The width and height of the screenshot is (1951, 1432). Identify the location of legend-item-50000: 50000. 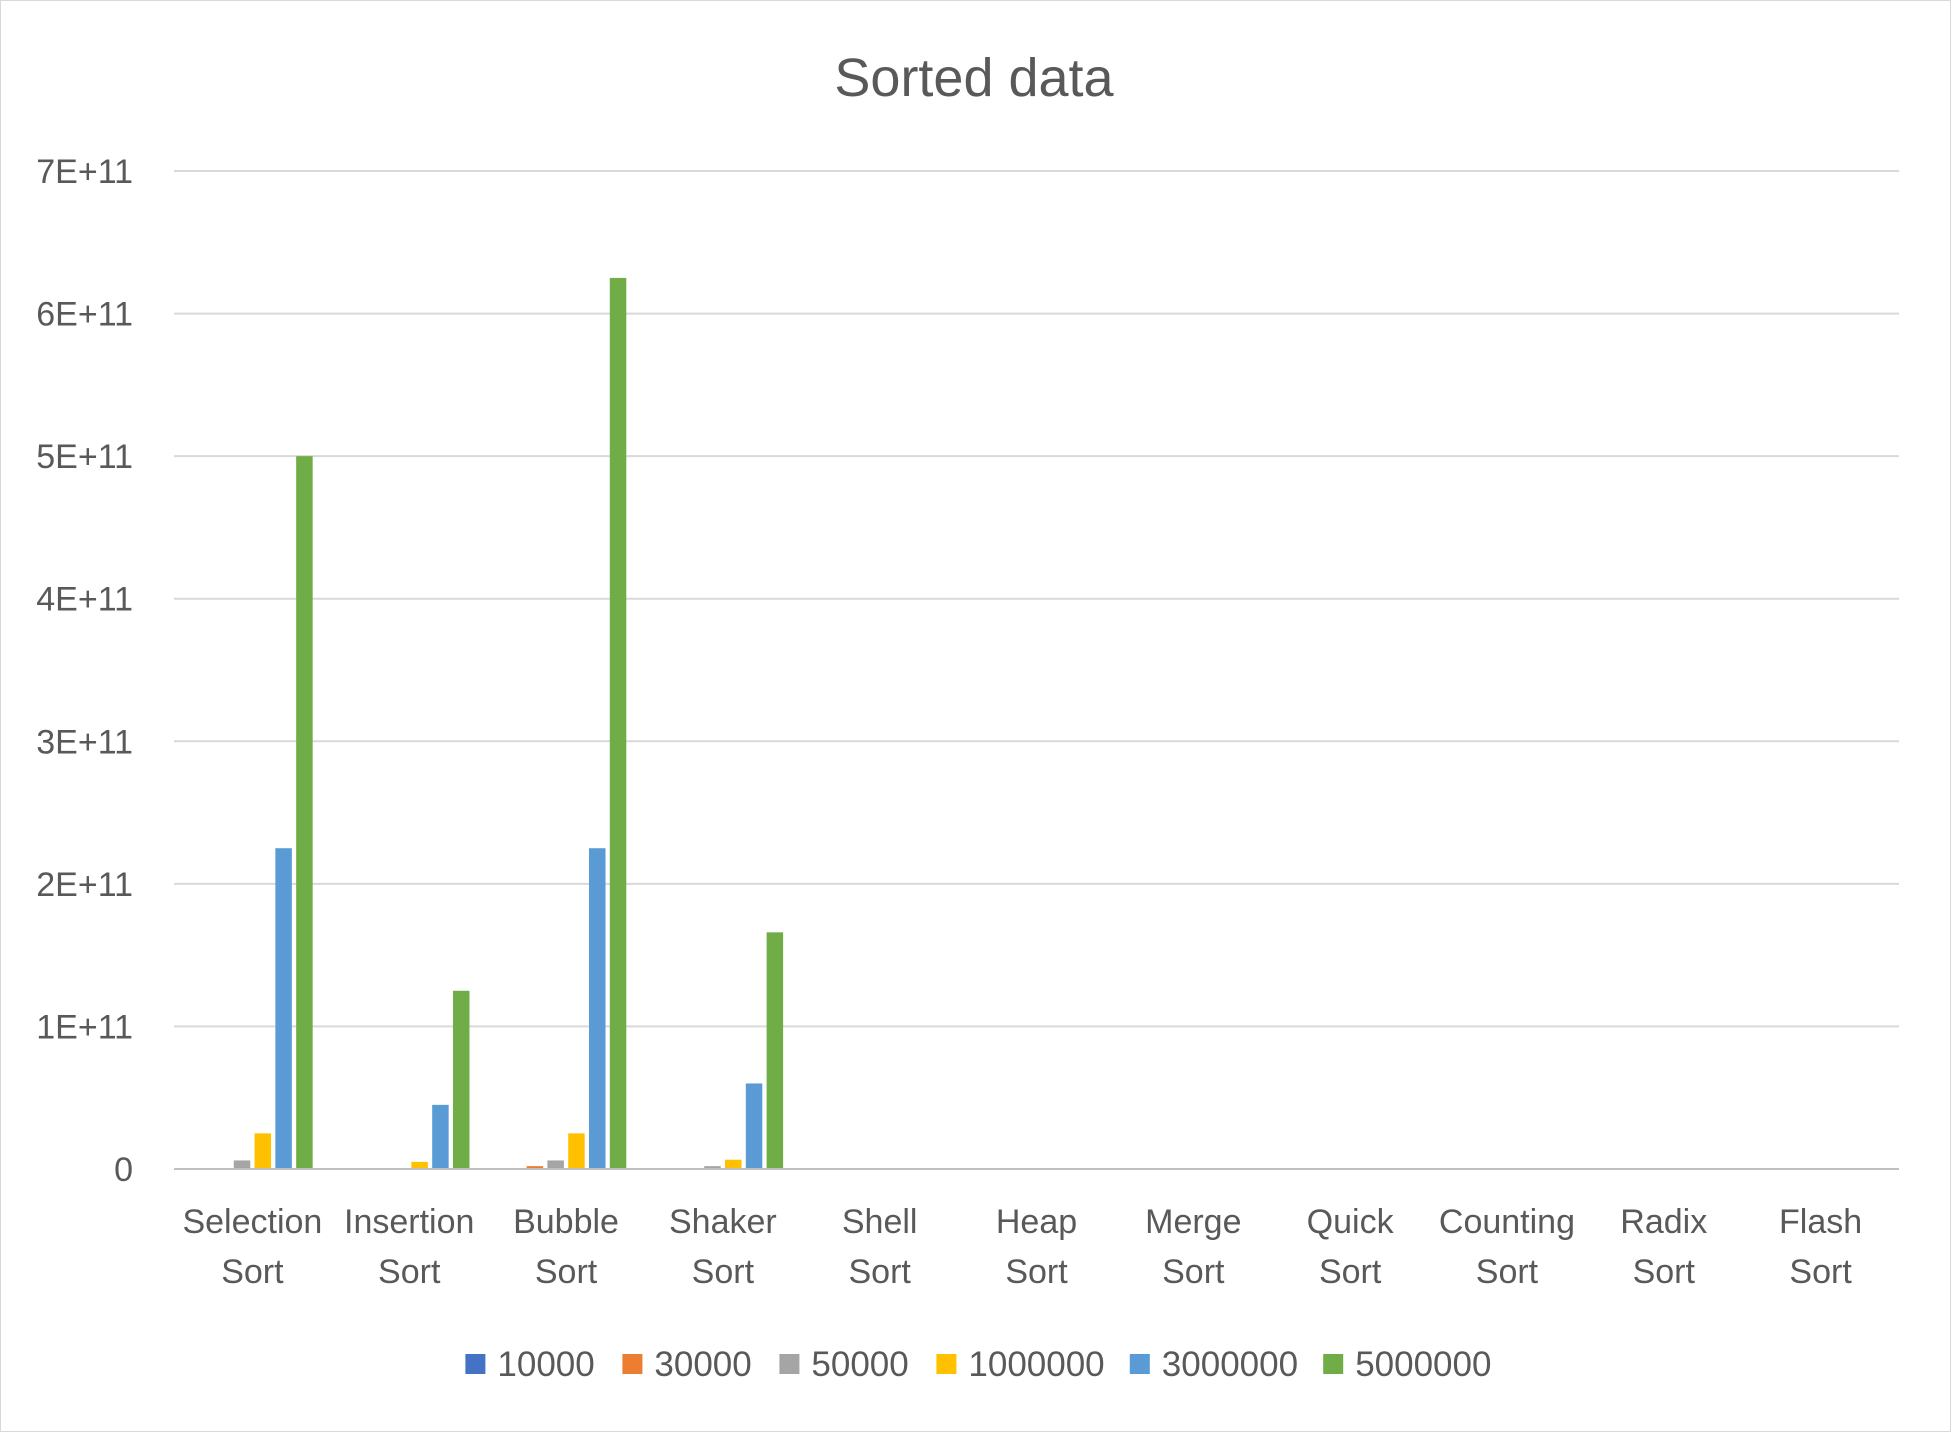
(844, 1364).